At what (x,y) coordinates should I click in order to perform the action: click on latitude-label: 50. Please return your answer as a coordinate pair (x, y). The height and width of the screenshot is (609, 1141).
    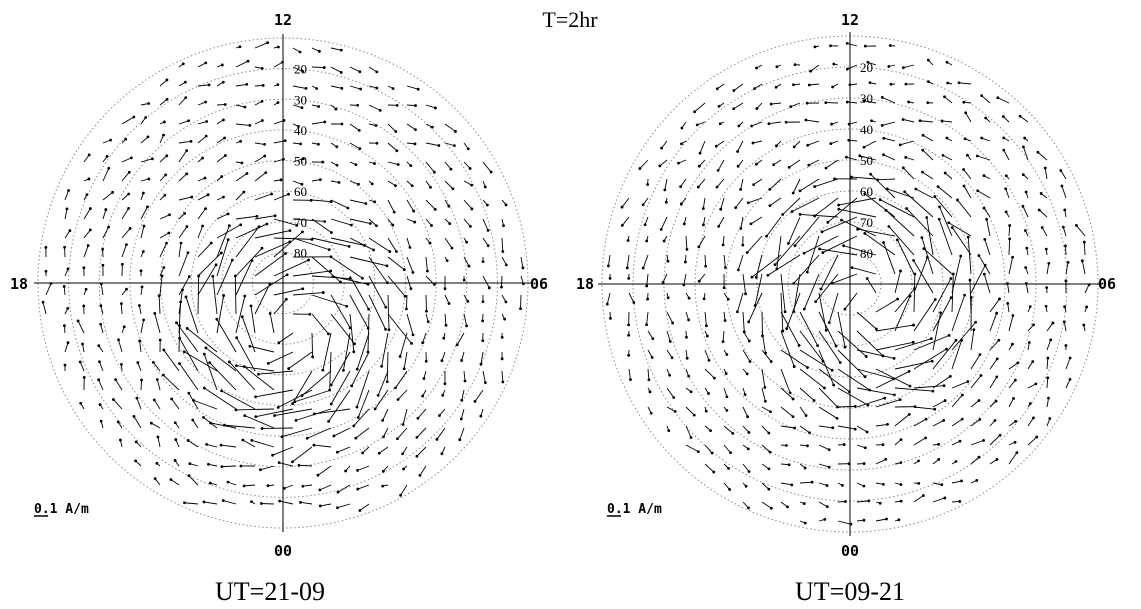
    Looking at the image, I should click on (866, 160).